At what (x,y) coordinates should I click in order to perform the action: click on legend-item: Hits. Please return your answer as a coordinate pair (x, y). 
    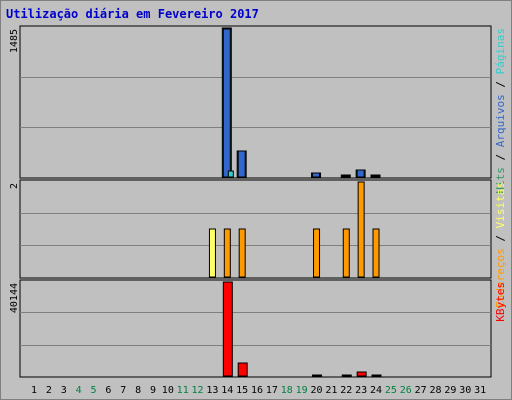
    Looking at the image, I should click on (500, 180).